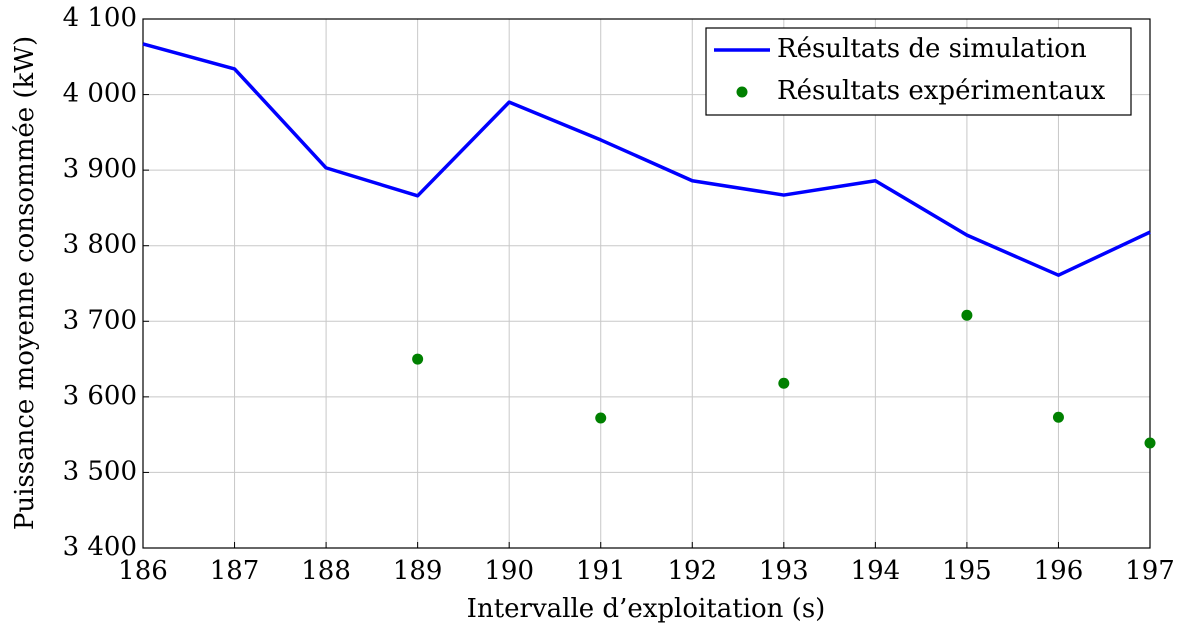 This screenshot has height=639, width=1183. Describe the element at coordinates (932, 49) in the screenshot. I see `legend-label: Résultats de simulation` at that location.